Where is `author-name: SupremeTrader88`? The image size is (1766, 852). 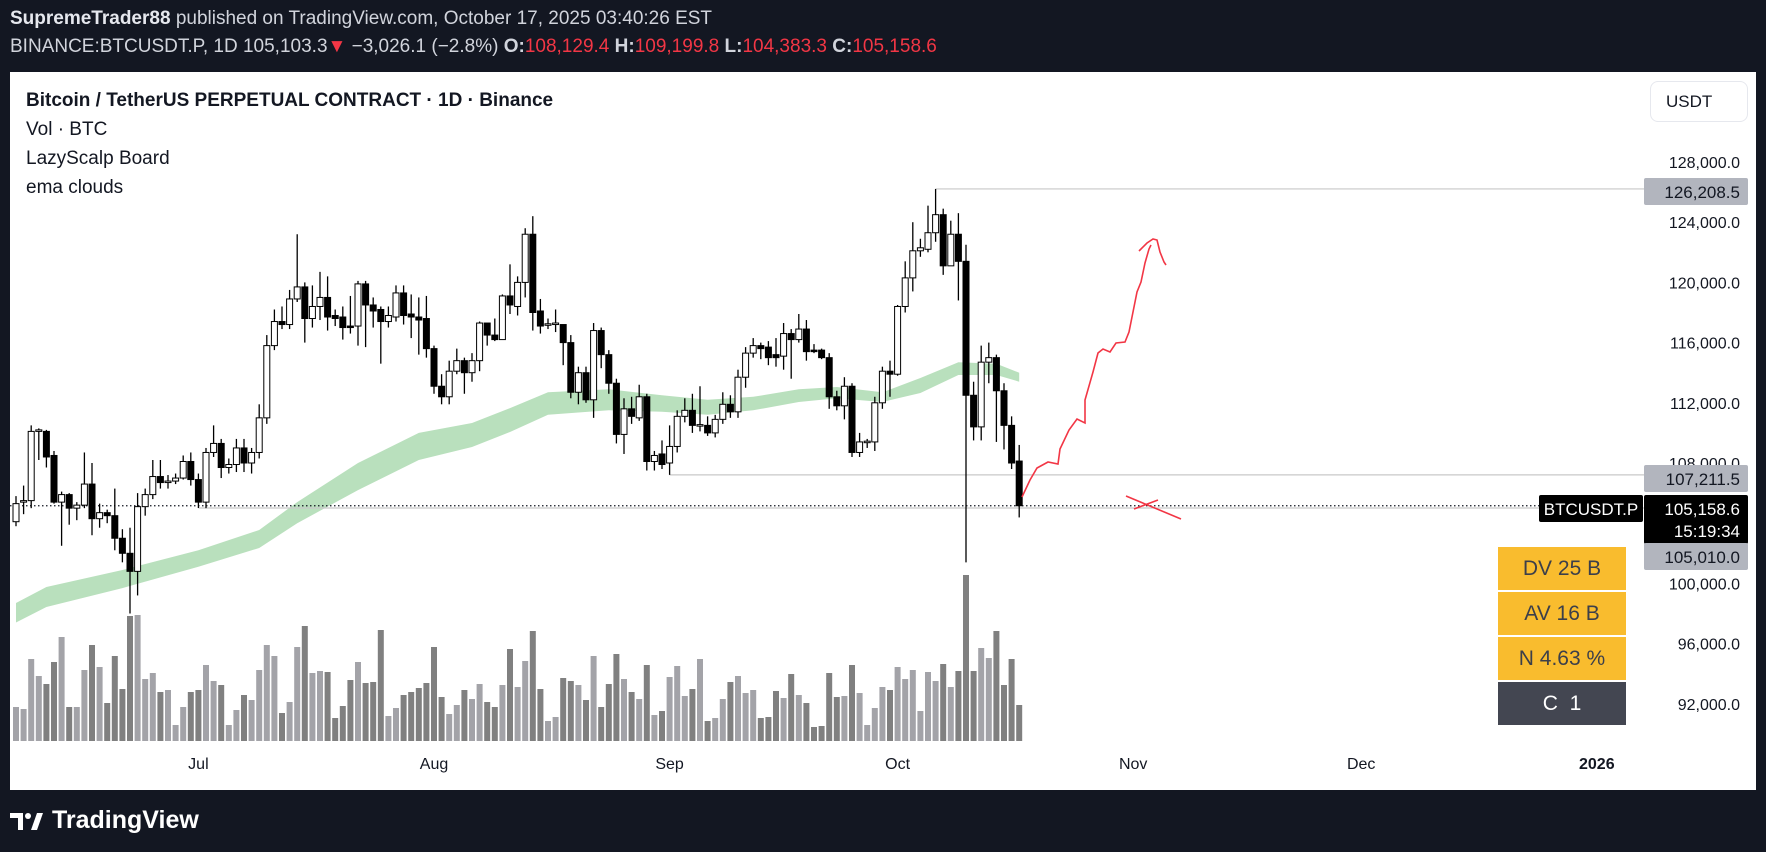
author-name: SupremeTrader88 is located at coordinates (90, 18).